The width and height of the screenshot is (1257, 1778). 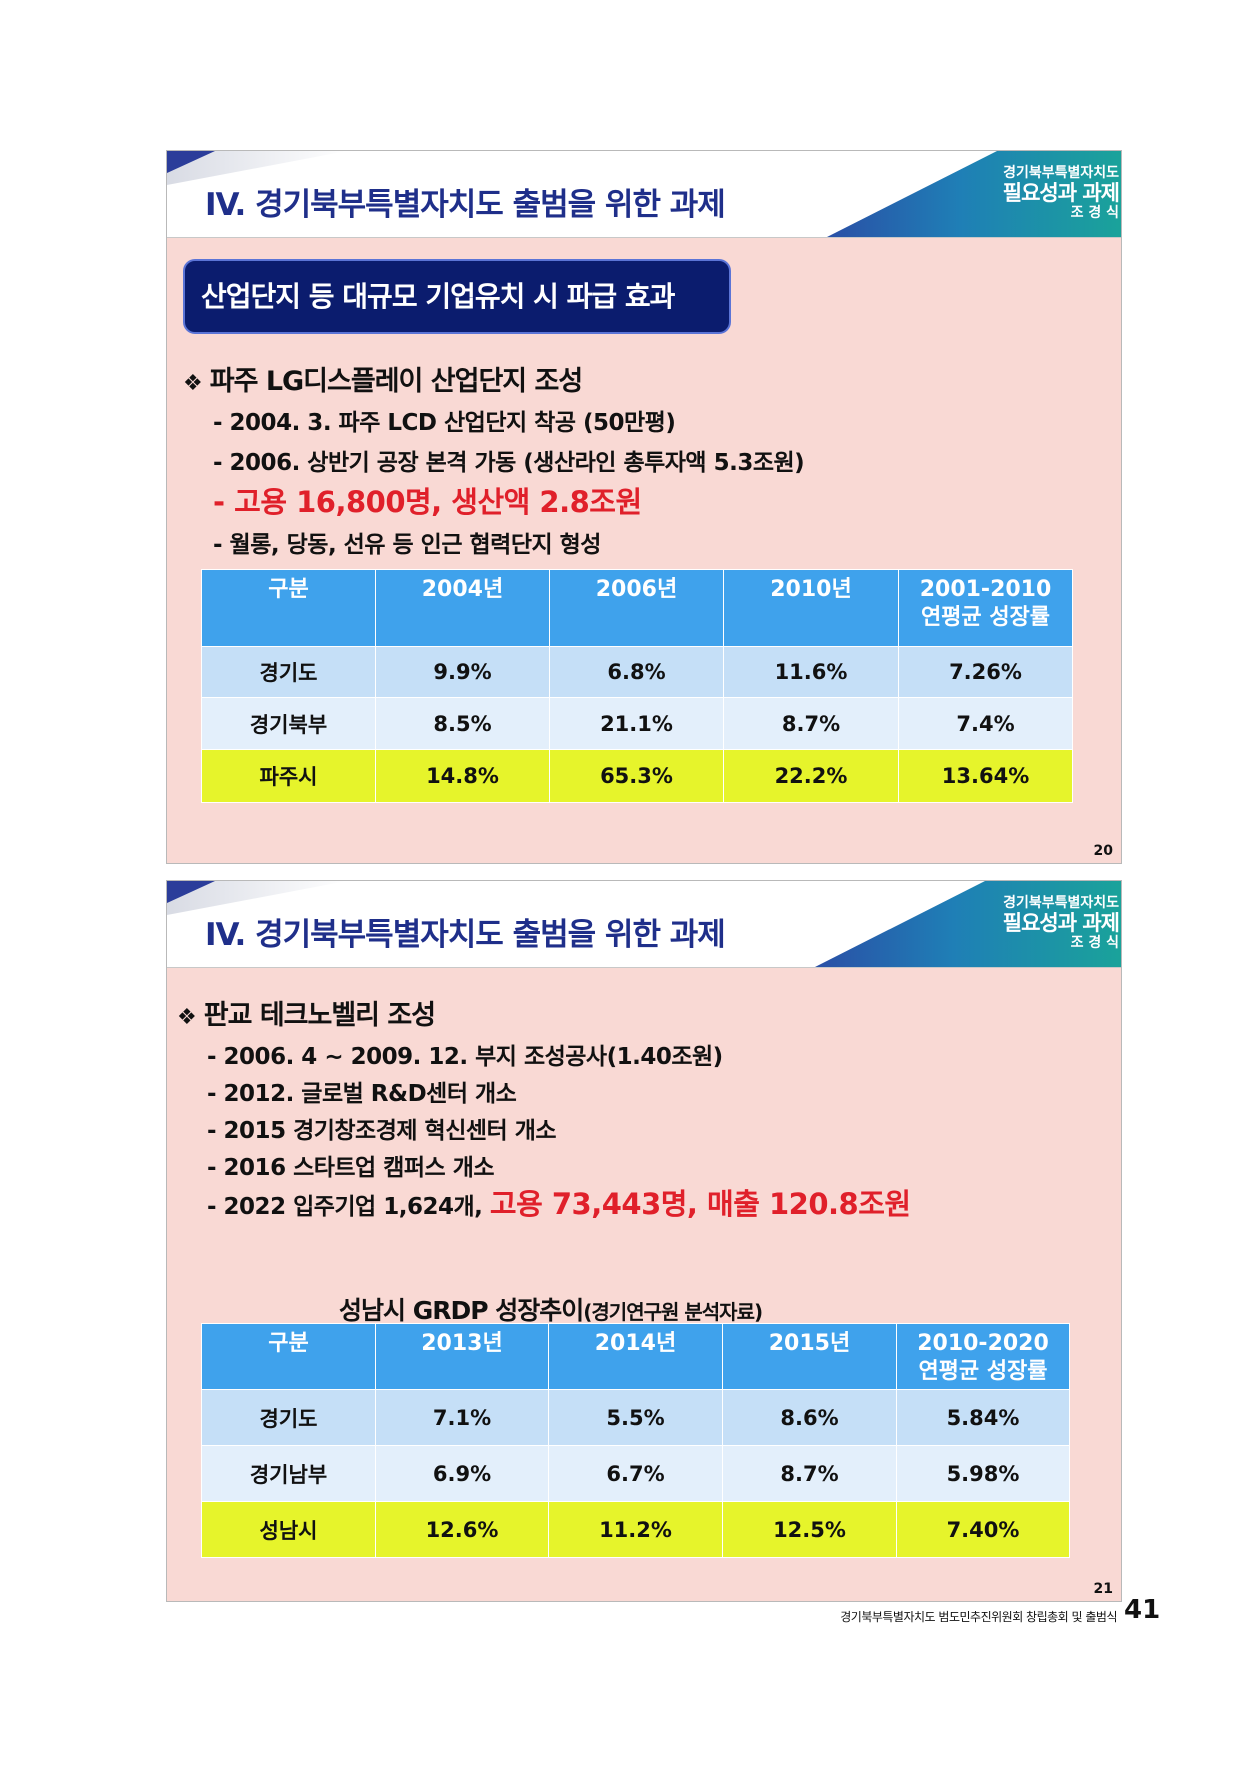 I want to click on table-header: 2004년, so click(x=462, y=608).